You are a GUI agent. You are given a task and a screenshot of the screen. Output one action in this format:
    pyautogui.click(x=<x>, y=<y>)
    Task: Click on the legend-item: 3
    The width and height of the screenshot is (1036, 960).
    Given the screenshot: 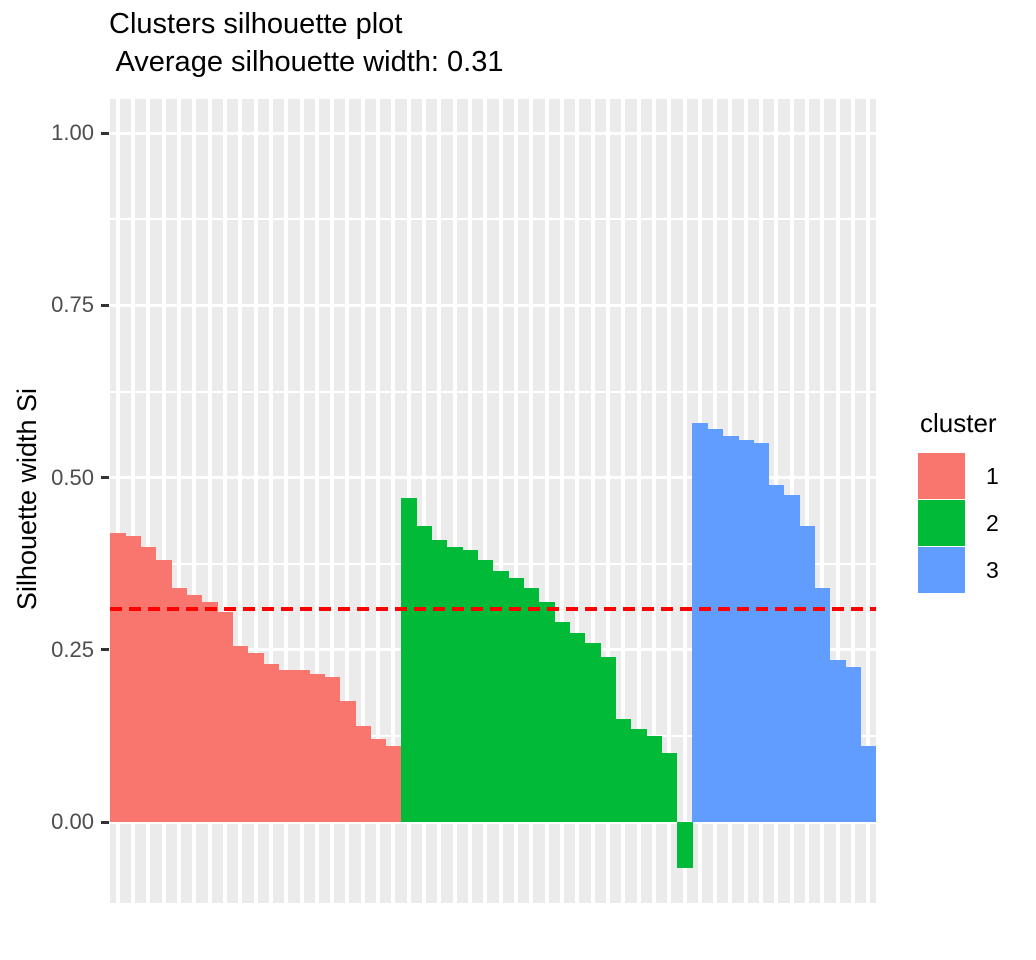 What is the action you would take?
    pyautogui.click(x=958, y=570)
    